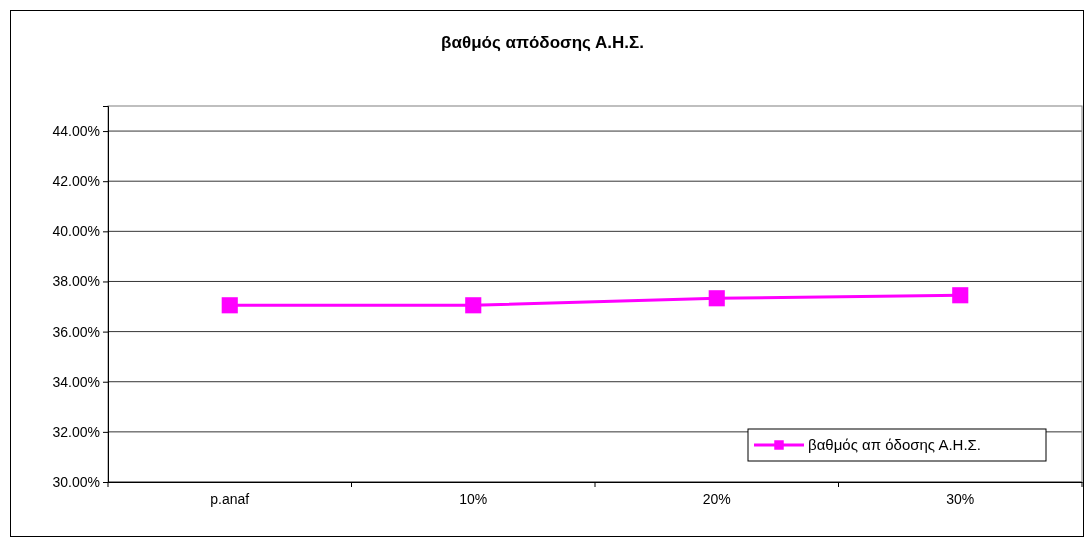 The width and height of the screenshot is (1085, 538). What do you see at coordinates (76, 231) in the screenshot?
I see `y-tick-label: 40.00%` at bounding box center [76, 231].